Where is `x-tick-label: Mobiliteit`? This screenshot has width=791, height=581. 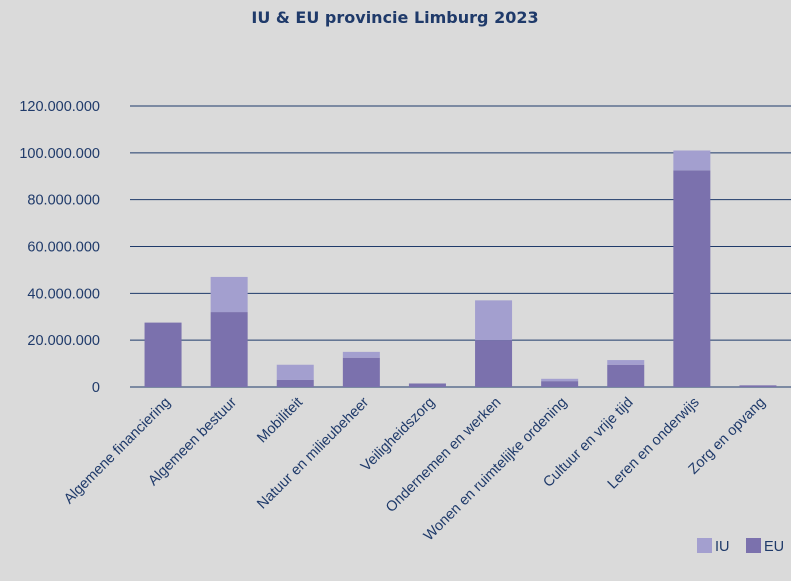 x-tick-label: Mobiliteit is located at coordinates (280, 421).